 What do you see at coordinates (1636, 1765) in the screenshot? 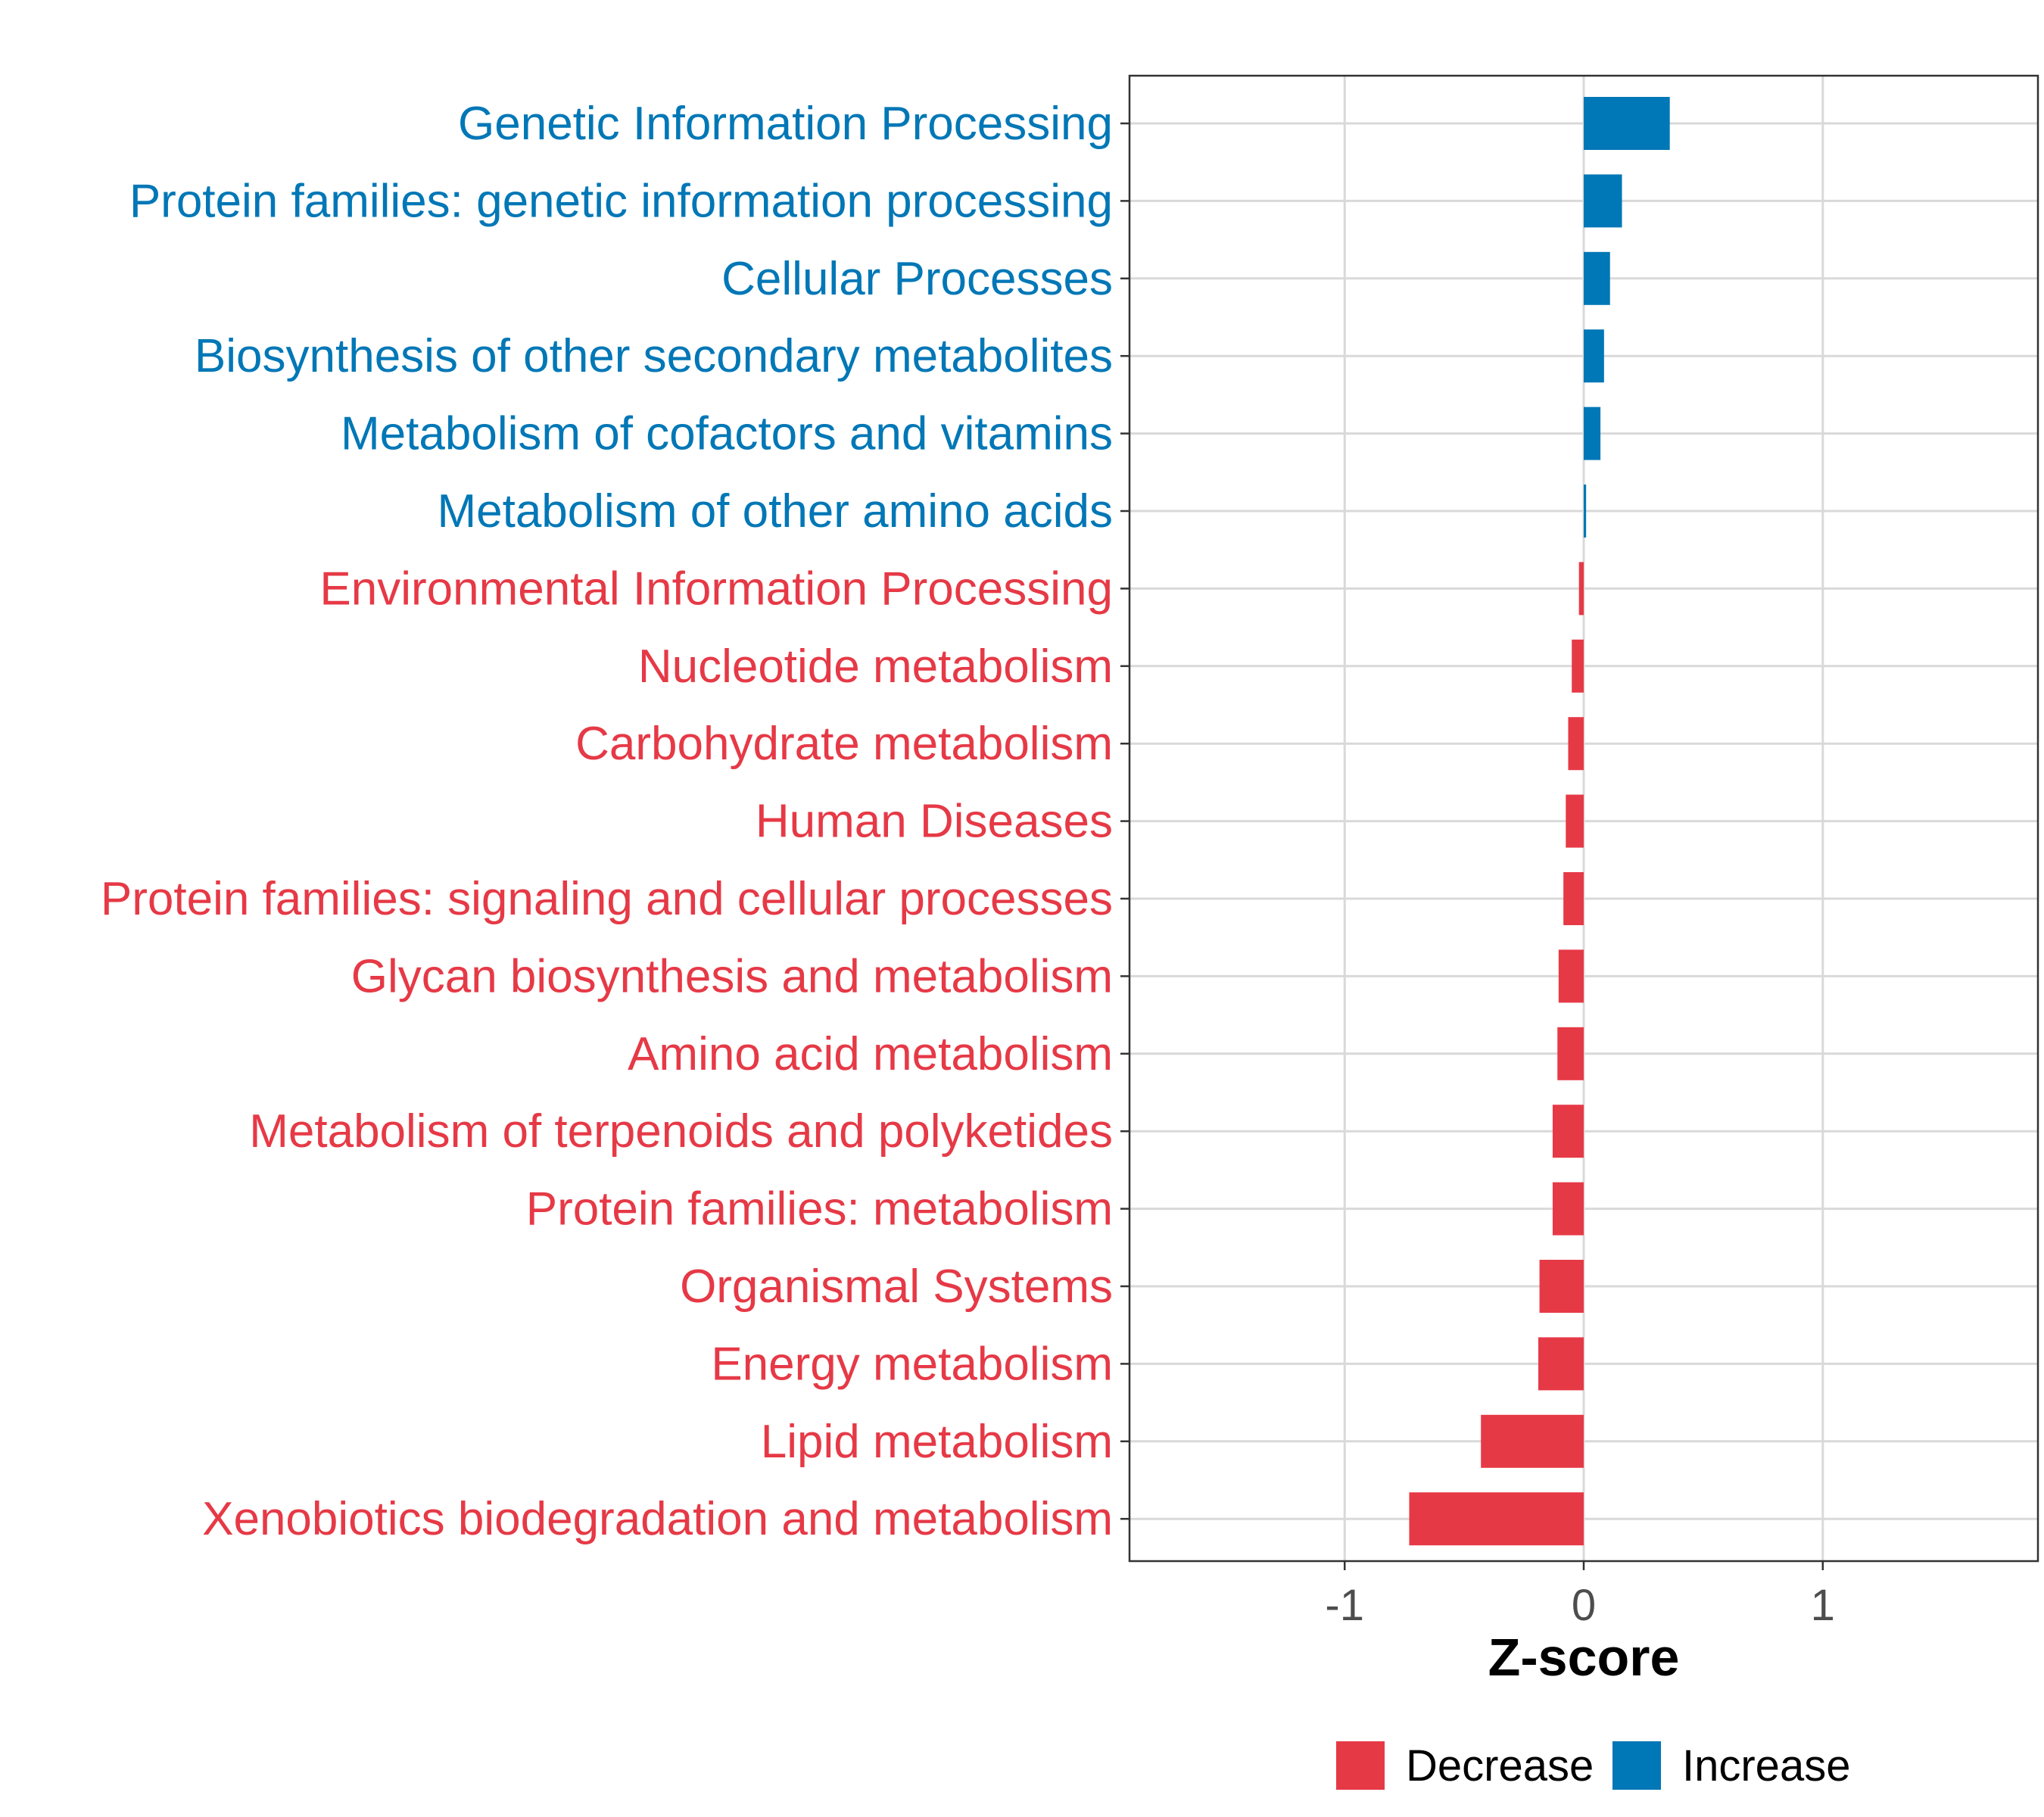
I see `legend-swatch-increase` at bounding box center [1636, 1765].